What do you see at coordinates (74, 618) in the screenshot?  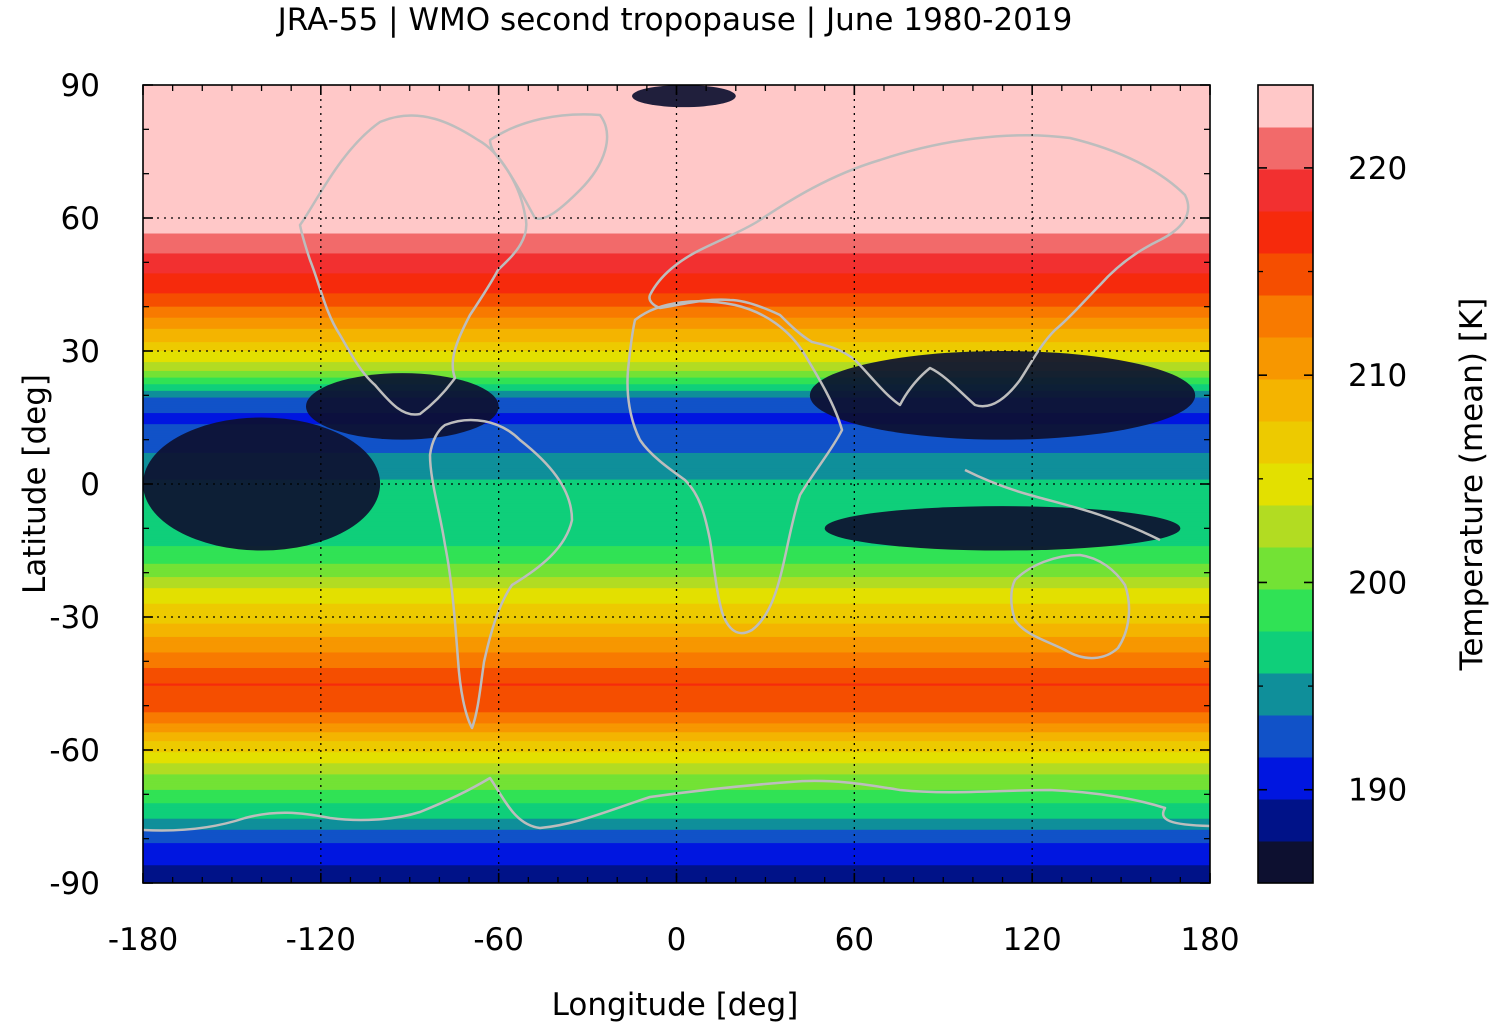 I see `y-tick-label: -30` at bounding box center [74, 618].